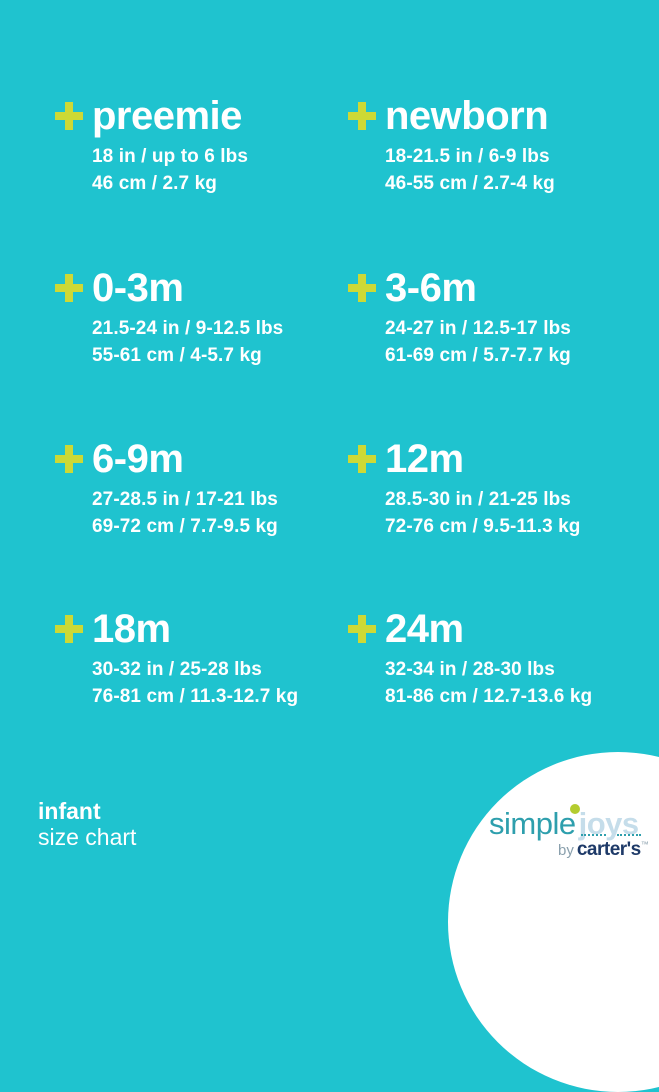 Image resolution: width=659 pixels, height=1092 pixels. I want to click on size-name: 3-6m, so click(431, 288).